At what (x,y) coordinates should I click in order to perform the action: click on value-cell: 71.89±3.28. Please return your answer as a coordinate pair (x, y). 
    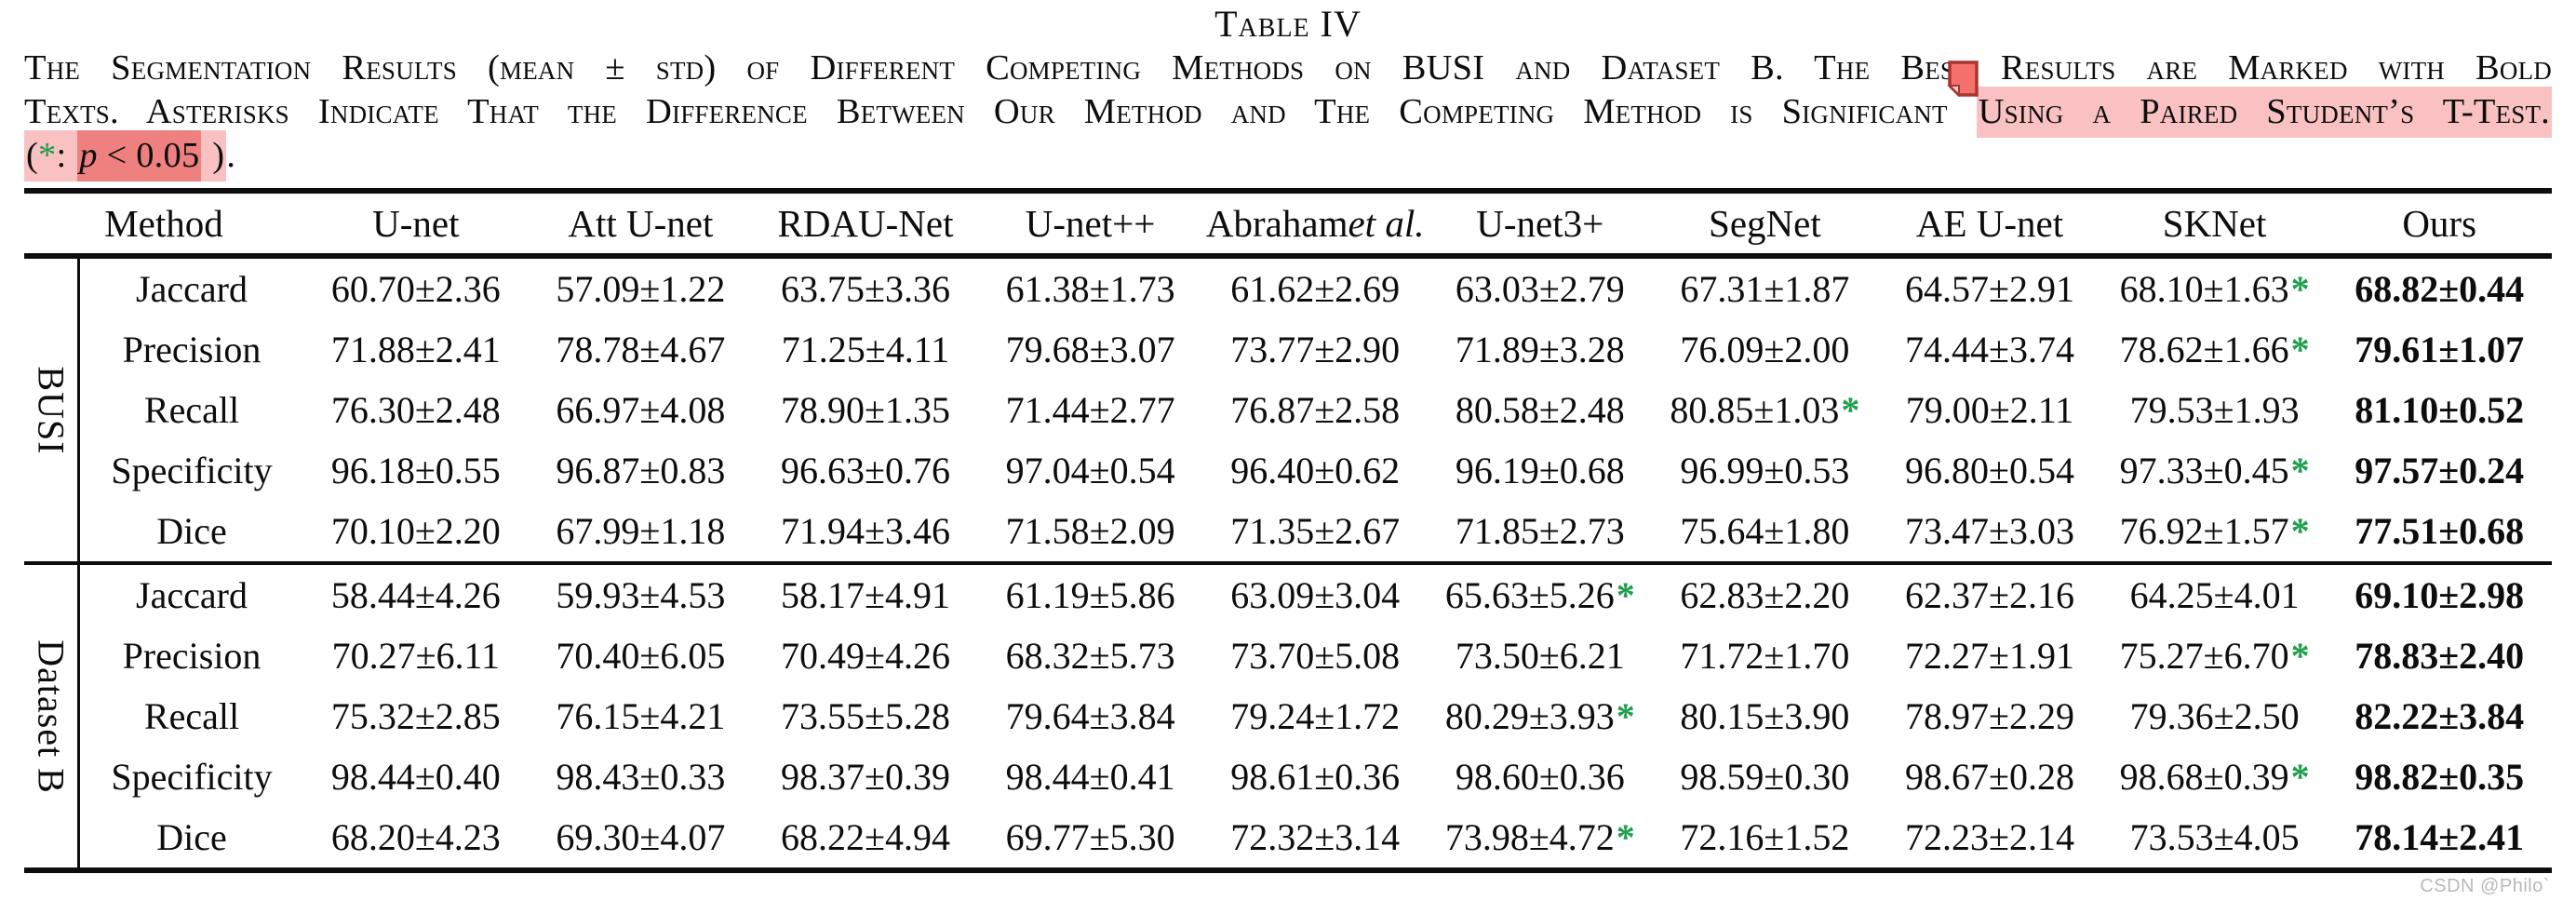
    Looking at the image, I should click on (1540, 349).